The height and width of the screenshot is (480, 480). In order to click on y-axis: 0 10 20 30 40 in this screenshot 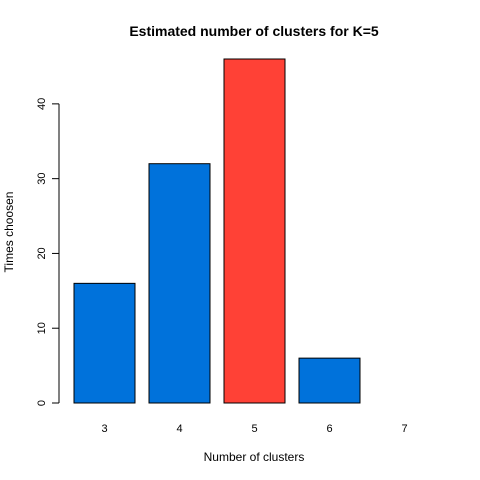, I will do `click(48, 252)`.